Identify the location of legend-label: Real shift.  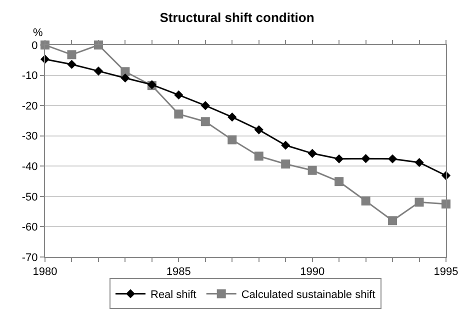
(173, 294).